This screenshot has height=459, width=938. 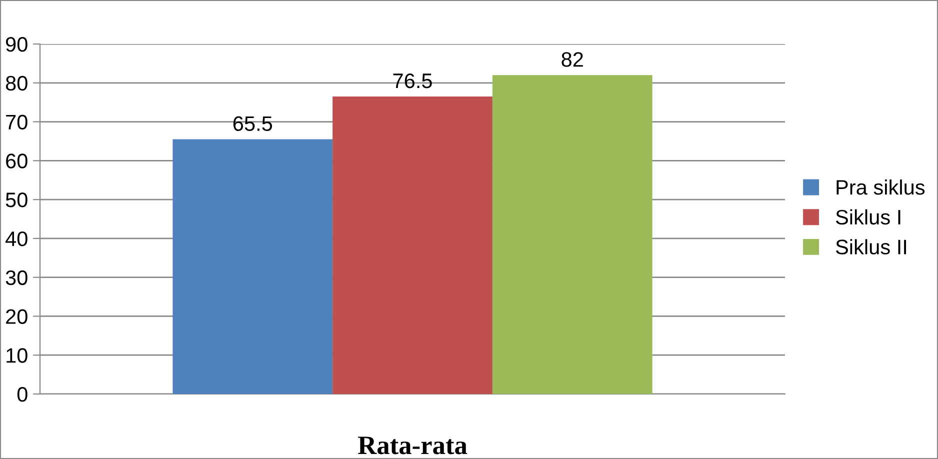 I want to click on y-tick-label: 90, so click(x=17, y=44).